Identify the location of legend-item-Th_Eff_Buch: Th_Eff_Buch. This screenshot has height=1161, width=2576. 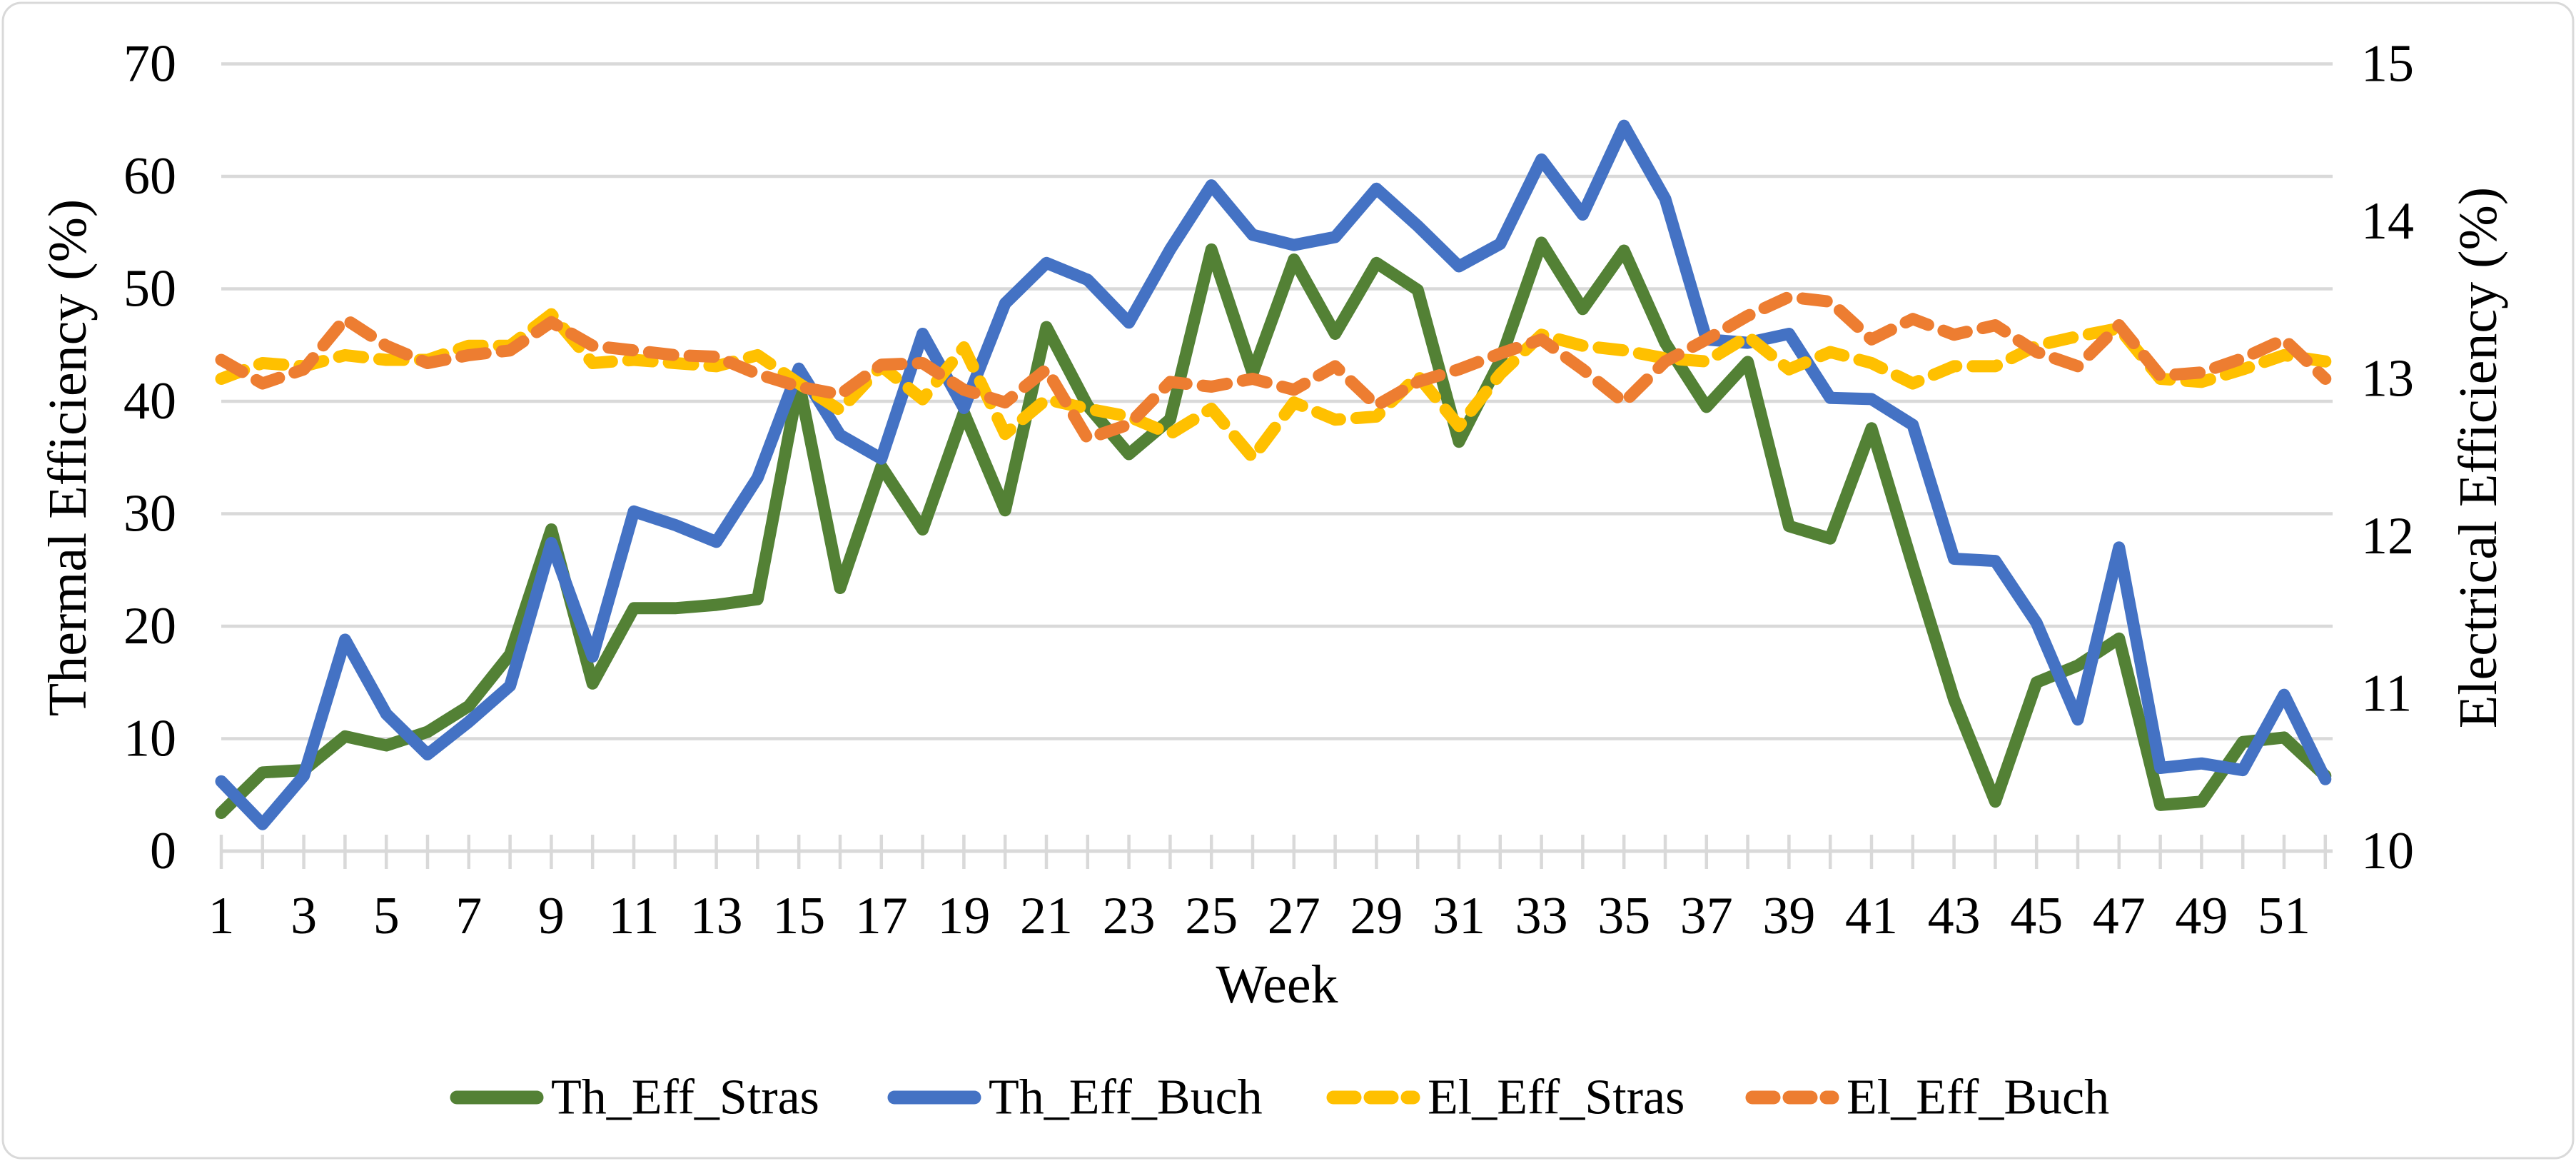
(1075, 1097).